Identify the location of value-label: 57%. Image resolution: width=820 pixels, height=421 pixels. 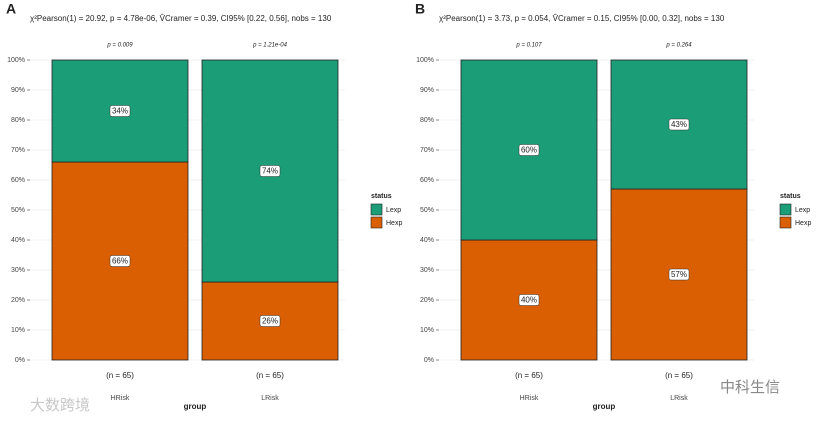
(679, 274).